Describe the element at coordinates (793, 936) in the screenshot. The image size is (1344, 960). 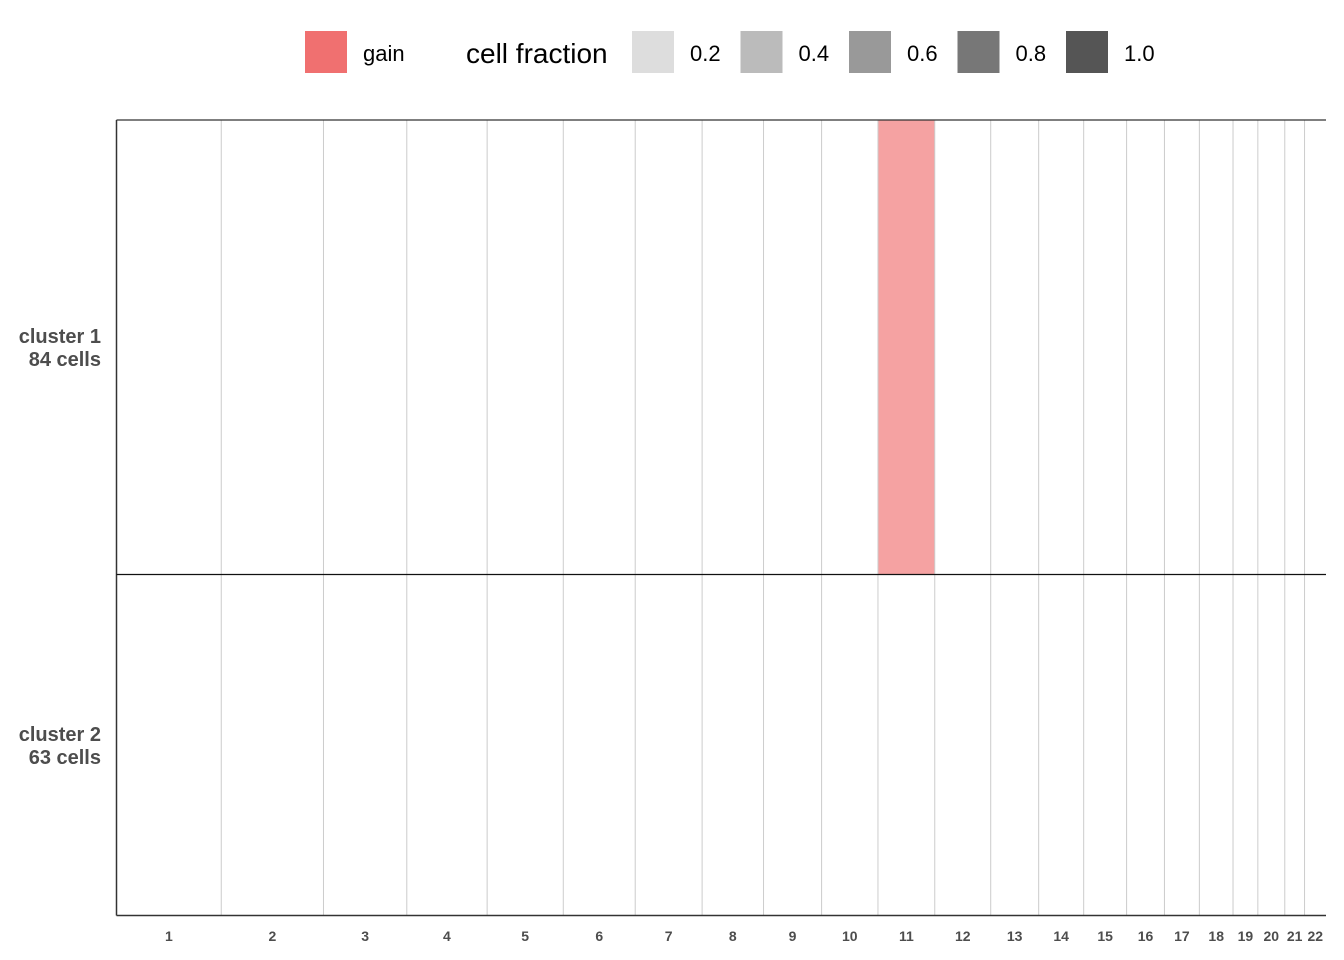
I see `x-tick-label-9: 9` at that location.